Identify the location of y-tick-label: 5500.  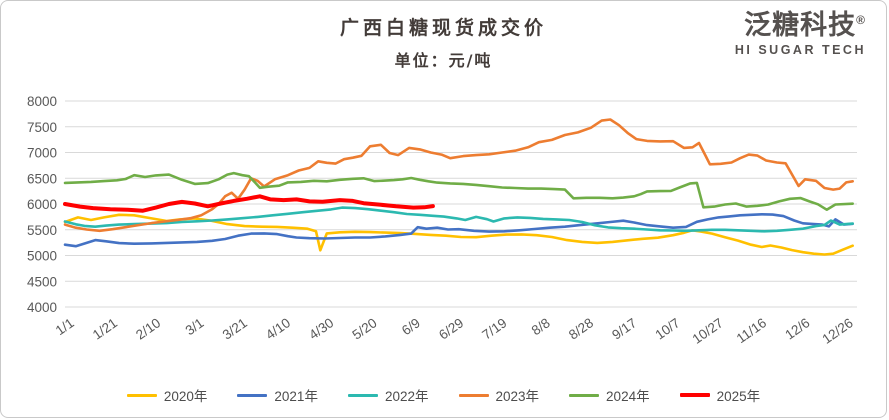
(42, 230).